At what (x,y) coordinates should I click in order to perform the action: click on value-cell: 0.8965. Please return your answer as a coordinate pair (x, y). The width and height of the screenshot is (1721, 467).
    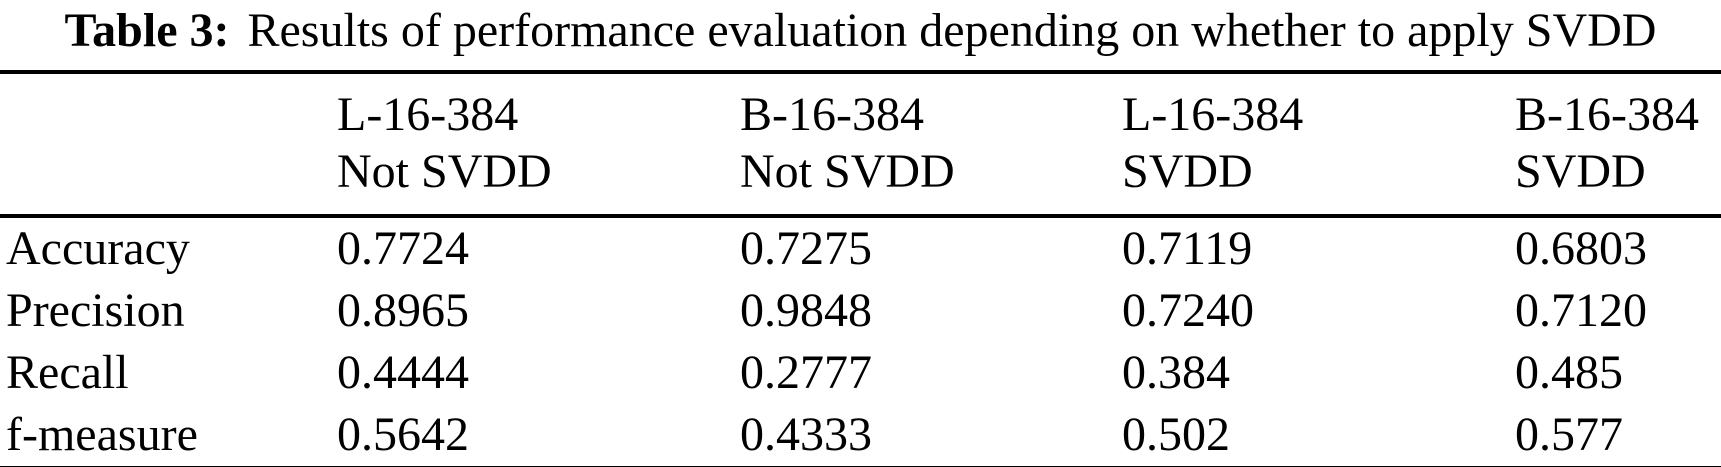
    Looking at the image, I should click on (403, 310).